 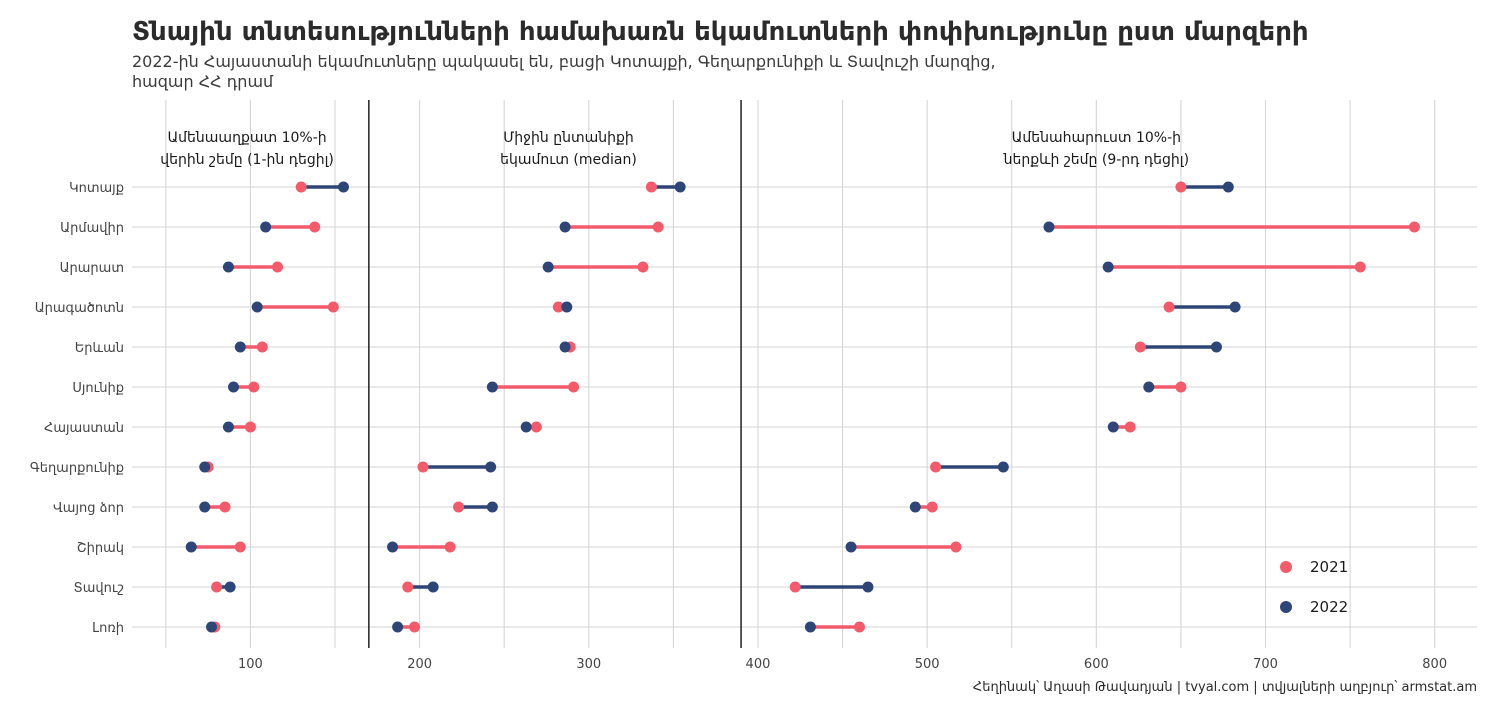 What do you see at coordinates (84, 428) in the screenshot?
I see `y-axis-label: Հայաստան` at bounding box center [84, 428].